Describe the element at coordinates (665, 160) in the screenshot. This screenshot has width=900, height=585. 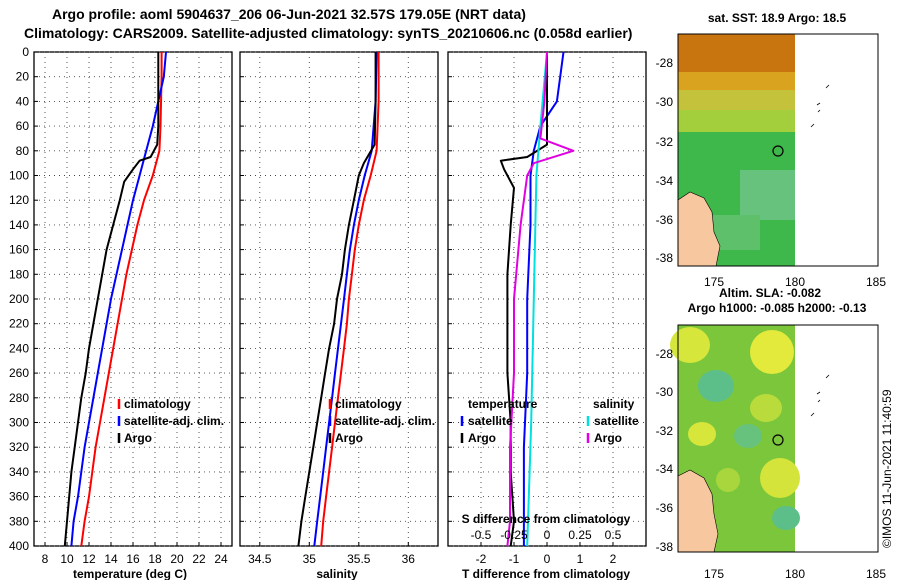
I see `sst-map-yticks: -28 -30 -32 -34 -36 -38` at that location.